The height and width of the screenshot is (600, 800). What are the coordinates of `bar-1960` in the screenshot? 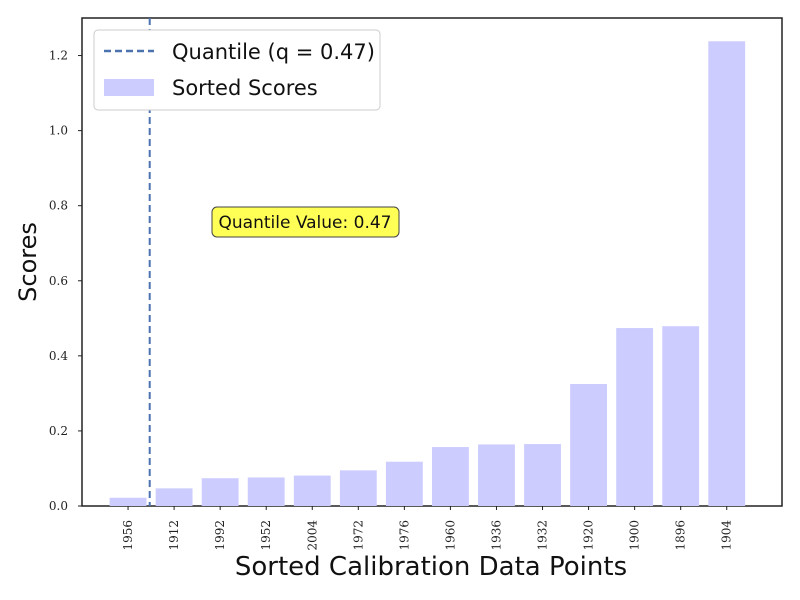 It's located at (450, 476).